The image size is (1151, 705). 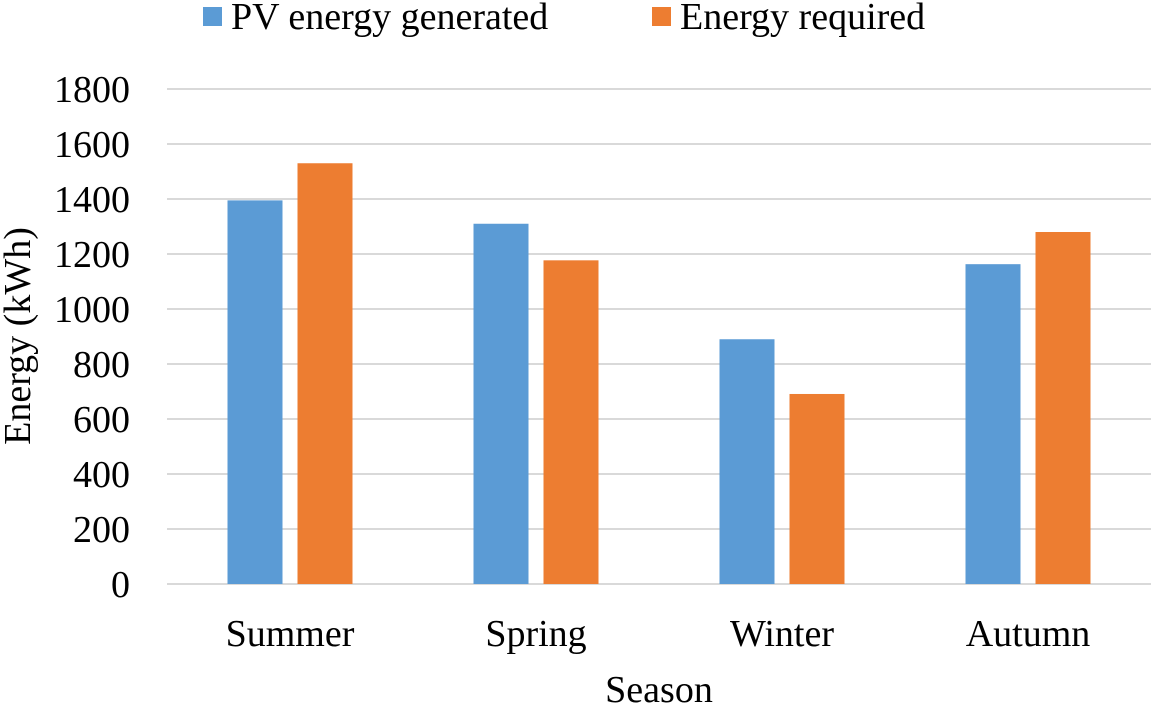 What do you see at coordinates (658, 634) in the screenshot?
I see `x-axis-categories: Summer Spring Winter Autumn` at bounding box center [658, 634].